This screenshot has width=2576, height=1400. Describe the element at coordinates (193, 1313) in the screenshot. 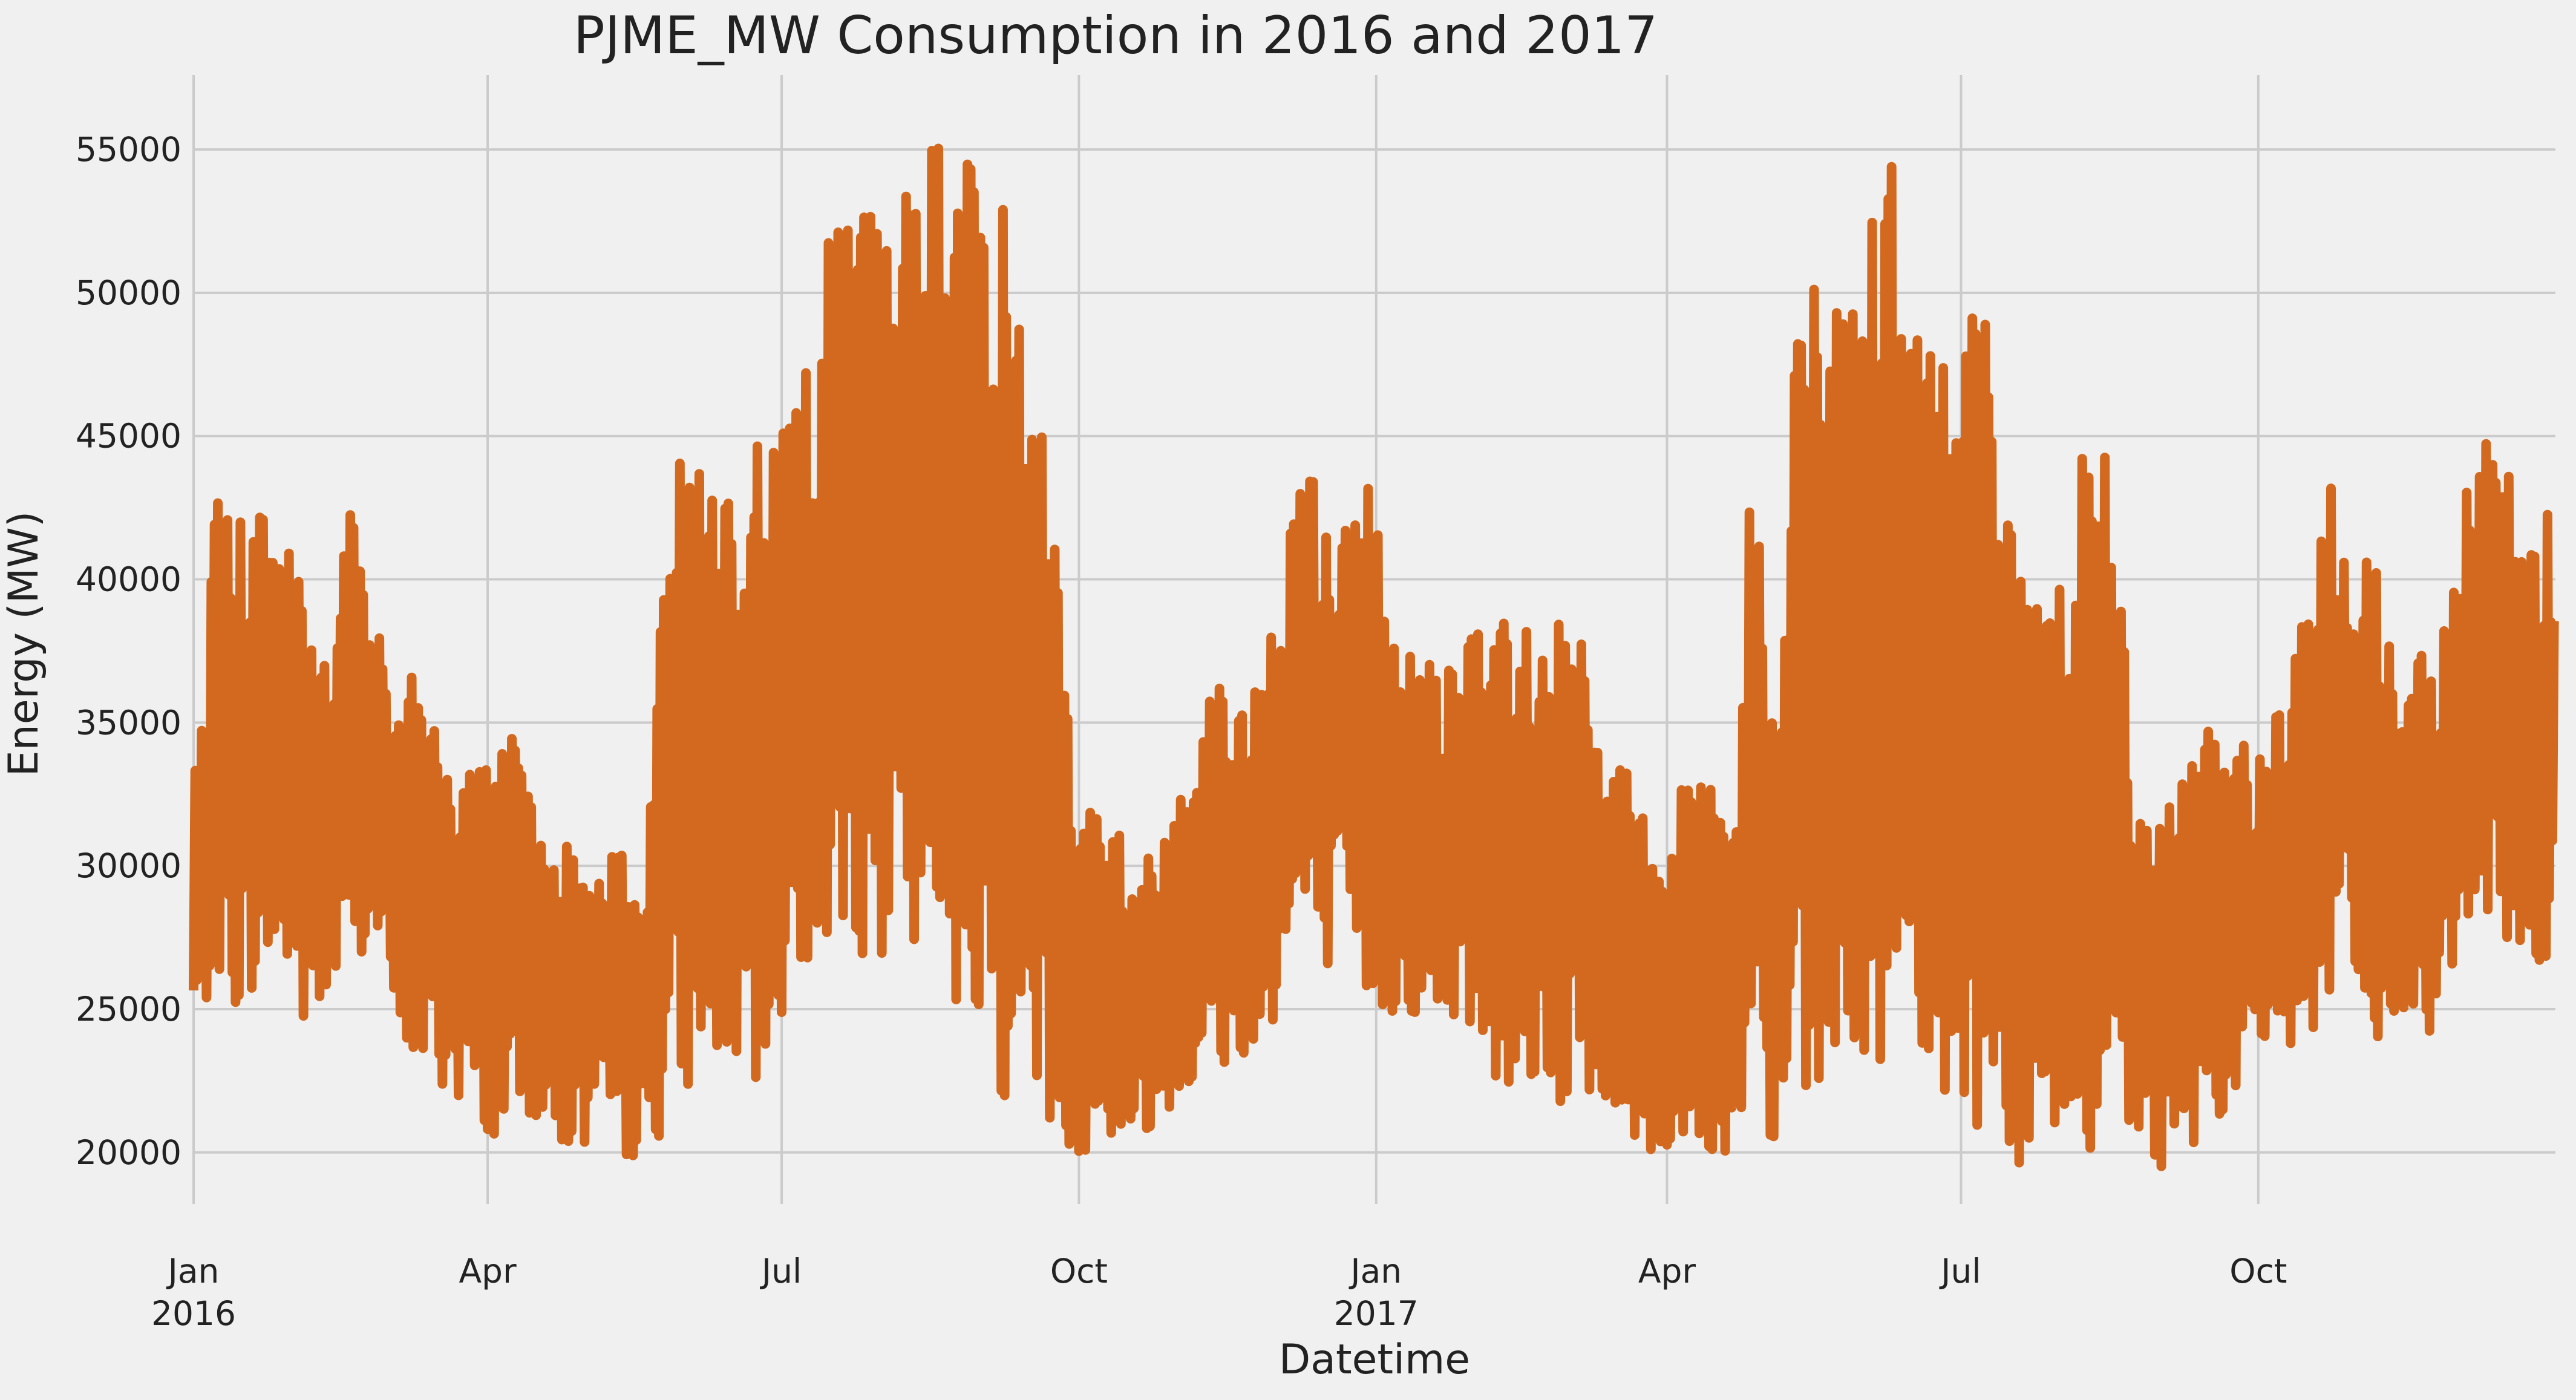

I see `x-tick-year-label: 2016` at that location.